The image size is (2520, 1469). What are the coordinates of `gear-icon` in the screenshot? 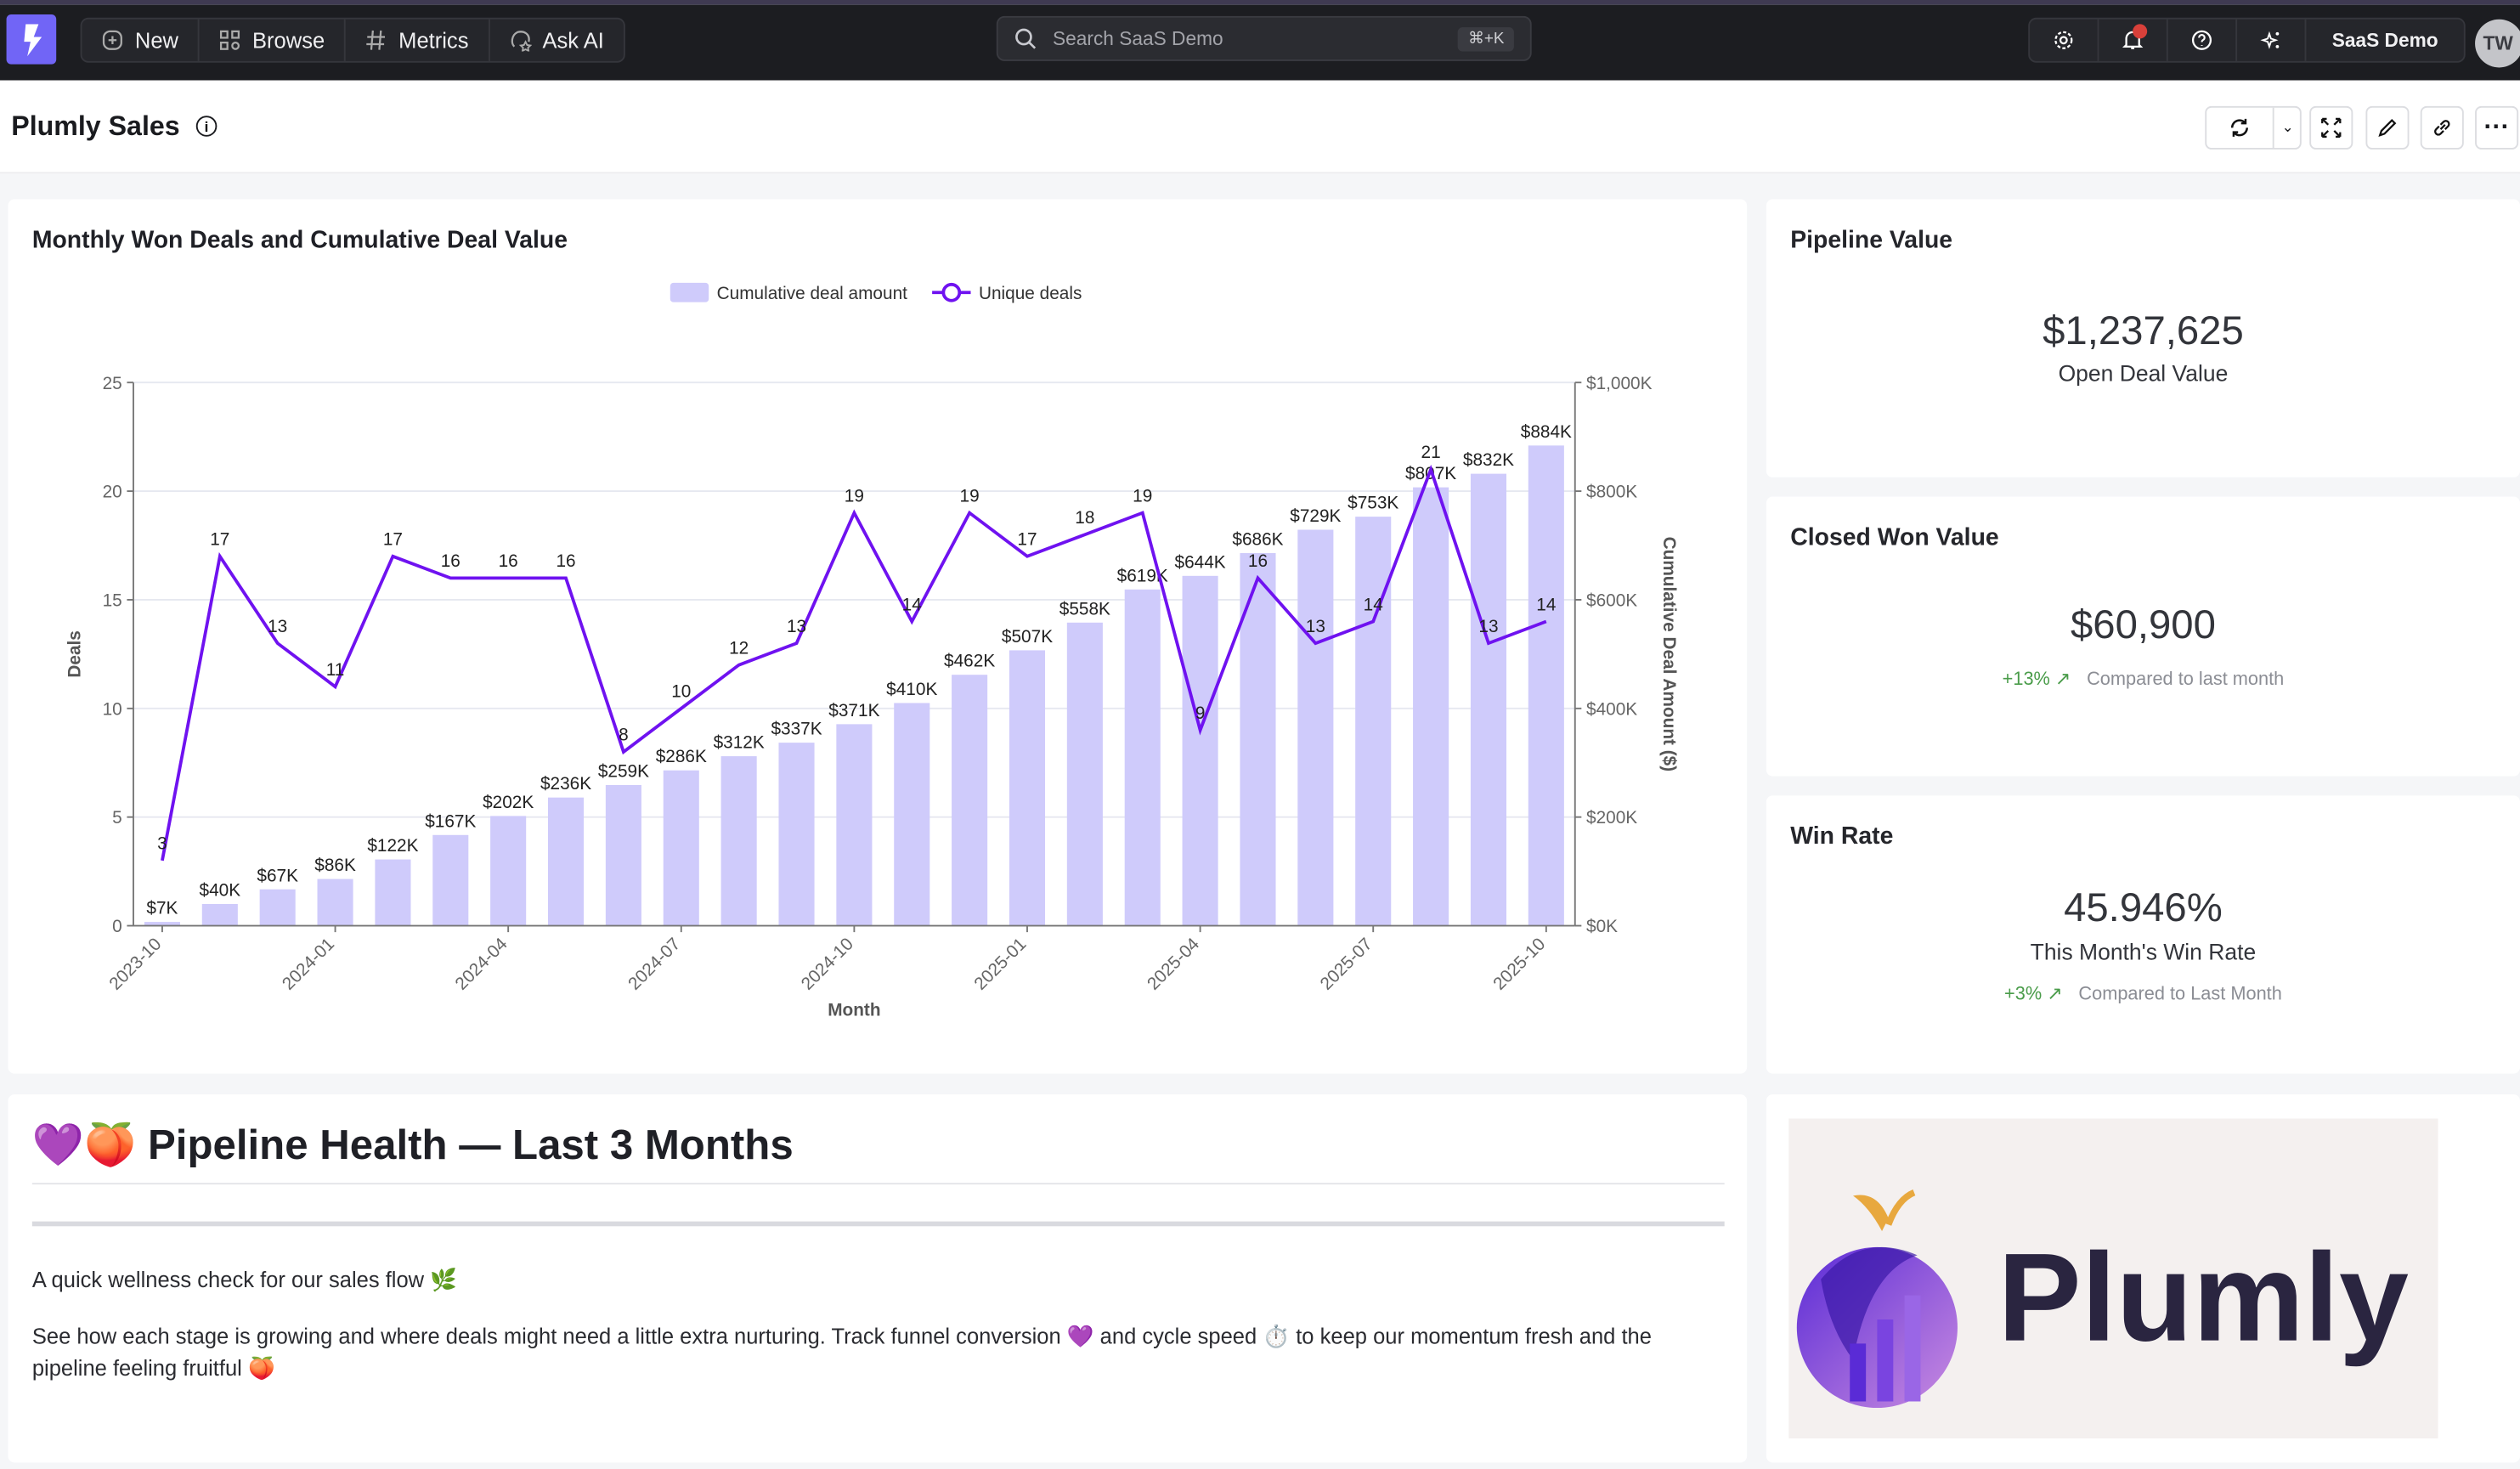 It's located at (2064, 40).